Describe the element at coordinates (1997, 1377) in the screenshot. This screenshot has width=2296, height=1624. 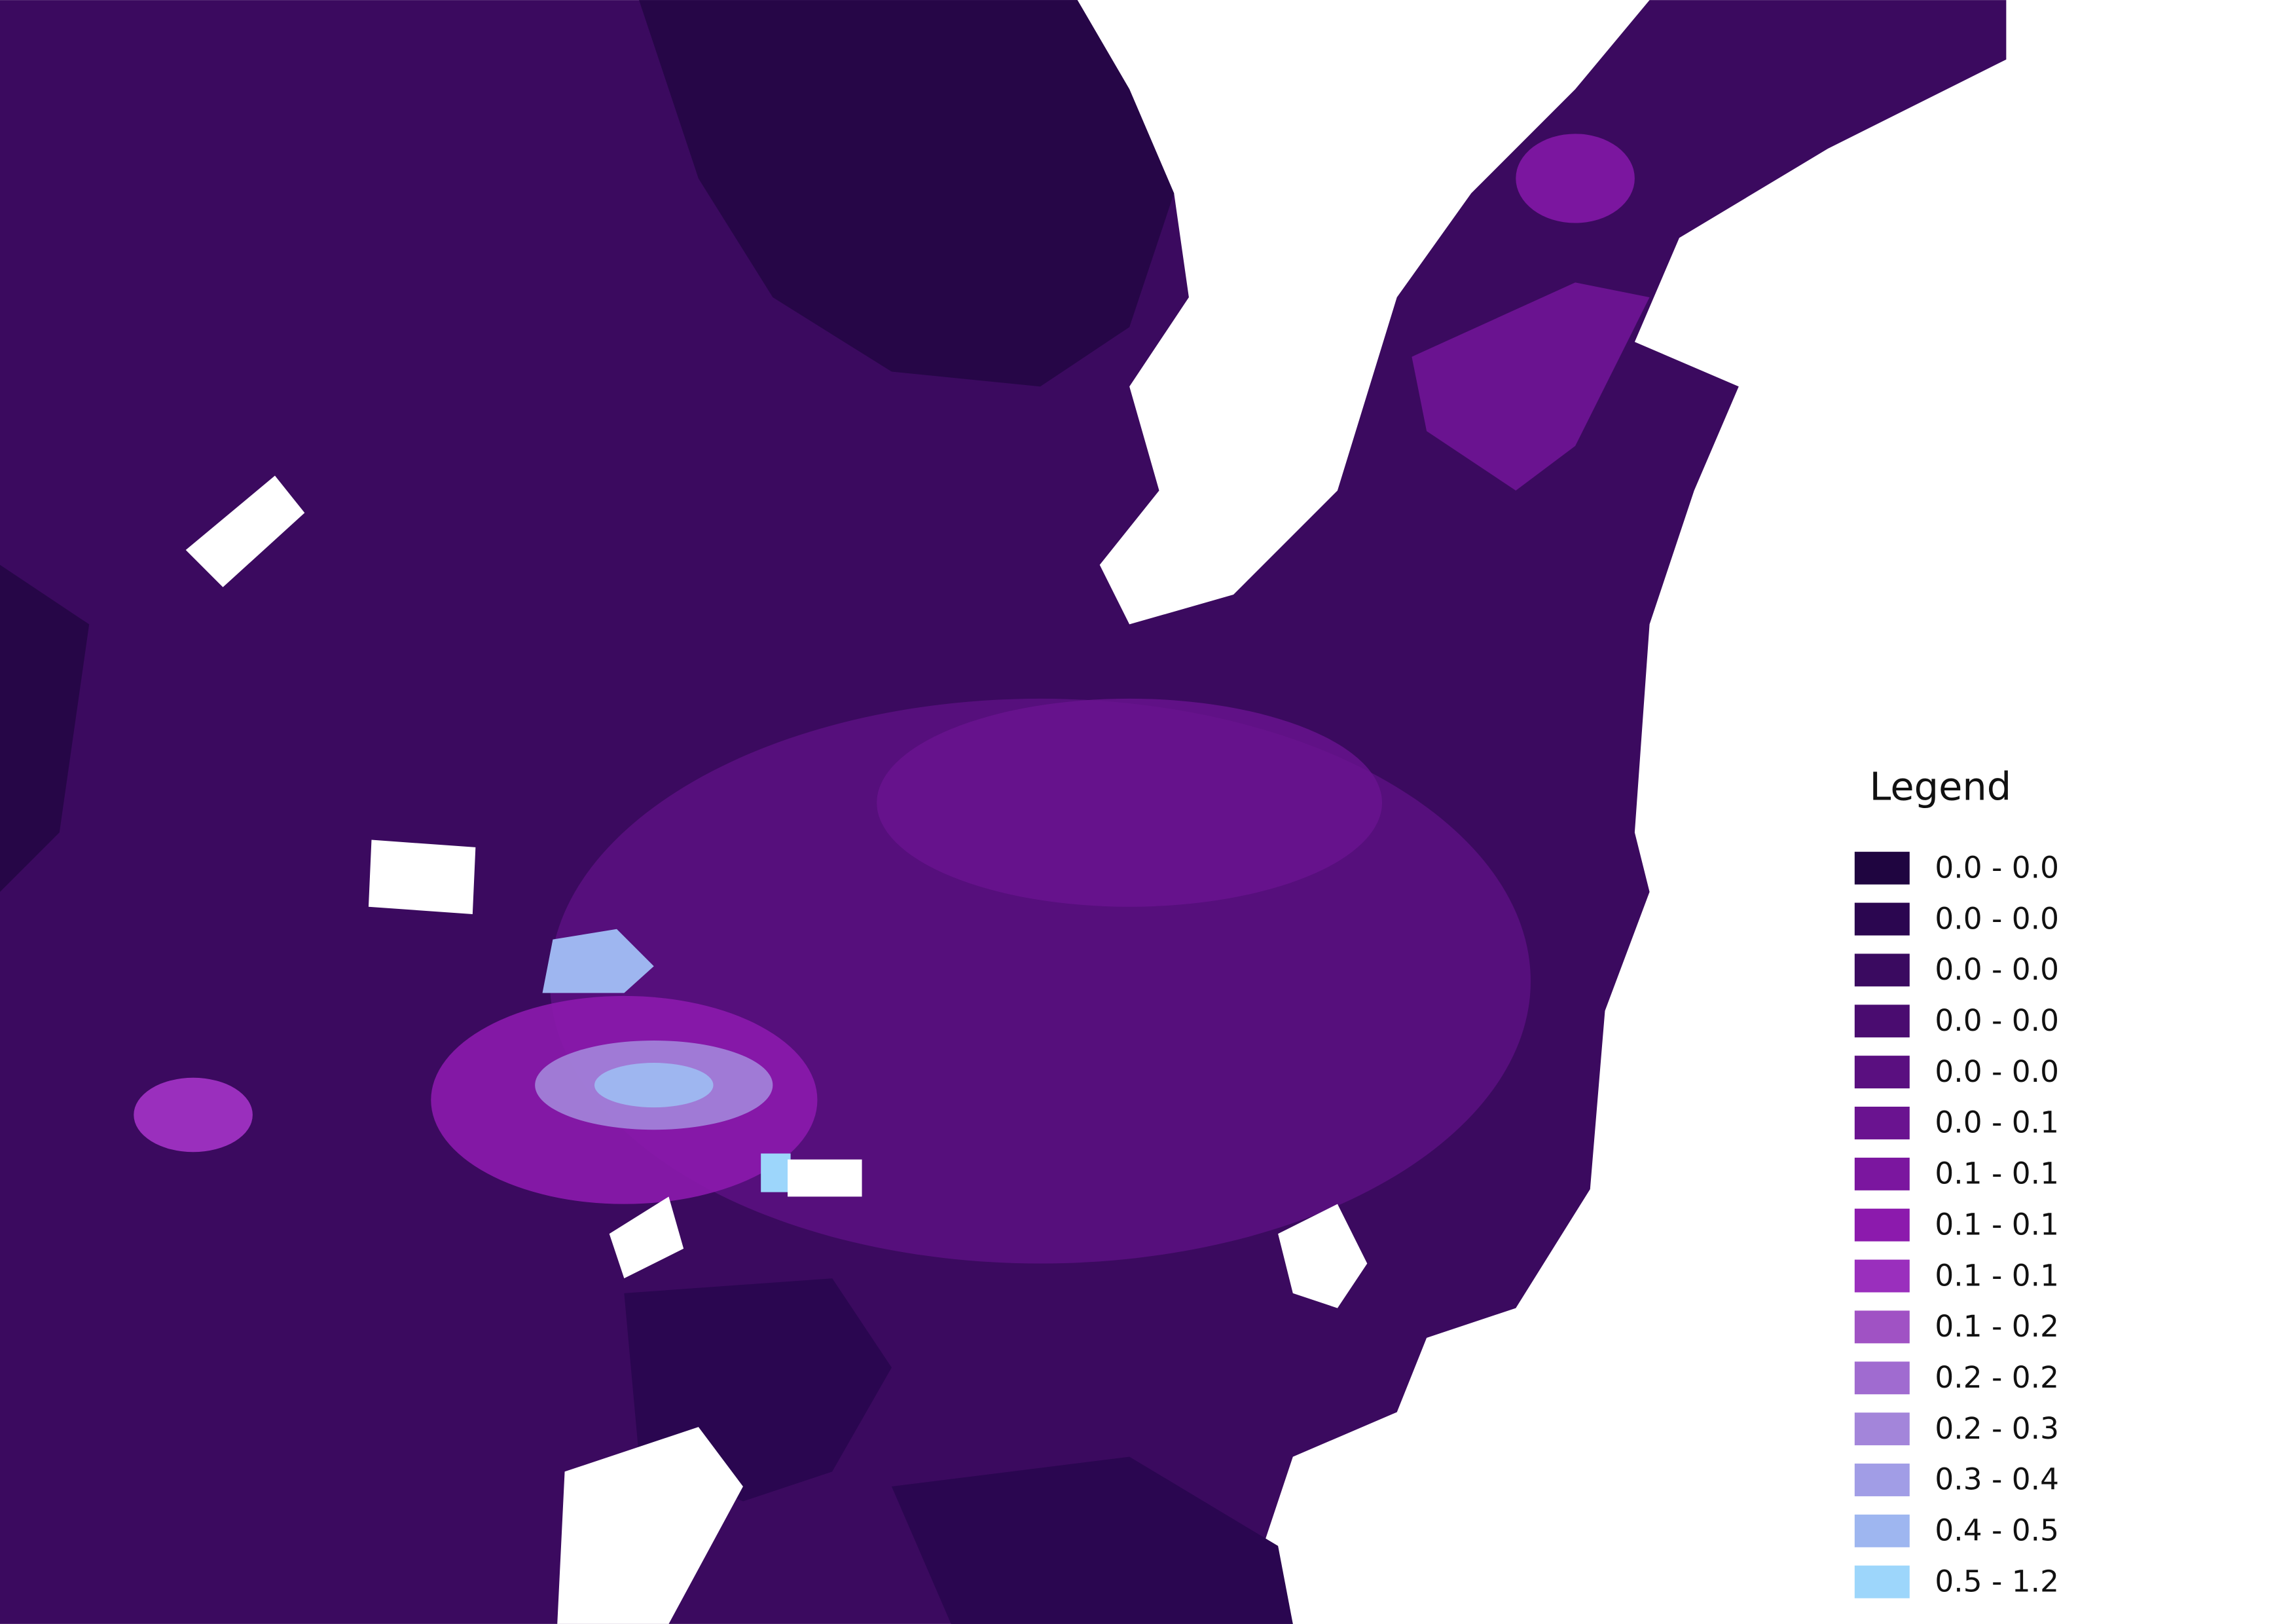
I see `legend-label: 0.2 - 0.2` at that location.